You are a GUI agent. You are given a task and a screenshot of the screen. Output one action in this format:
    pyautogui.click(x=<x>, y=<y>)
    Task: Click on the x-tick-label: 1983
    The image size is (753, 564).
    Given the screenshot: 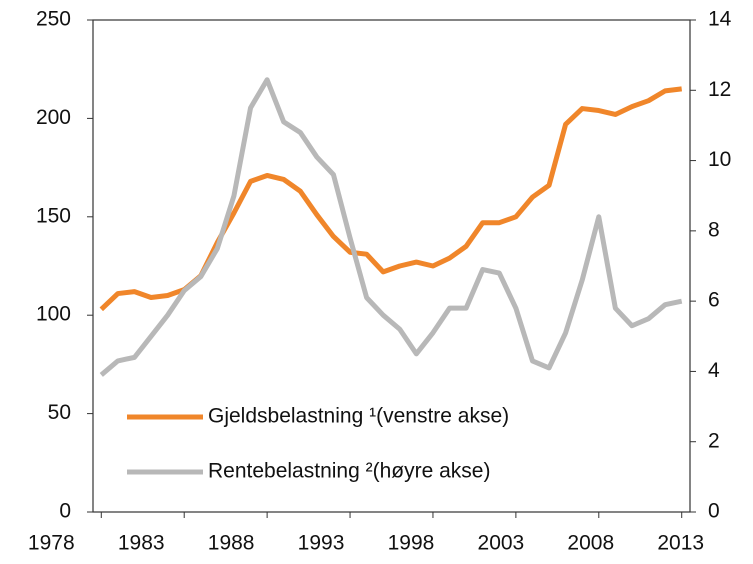 What is the action you would take?
    pyautogui.click(x=141, y=543)
    